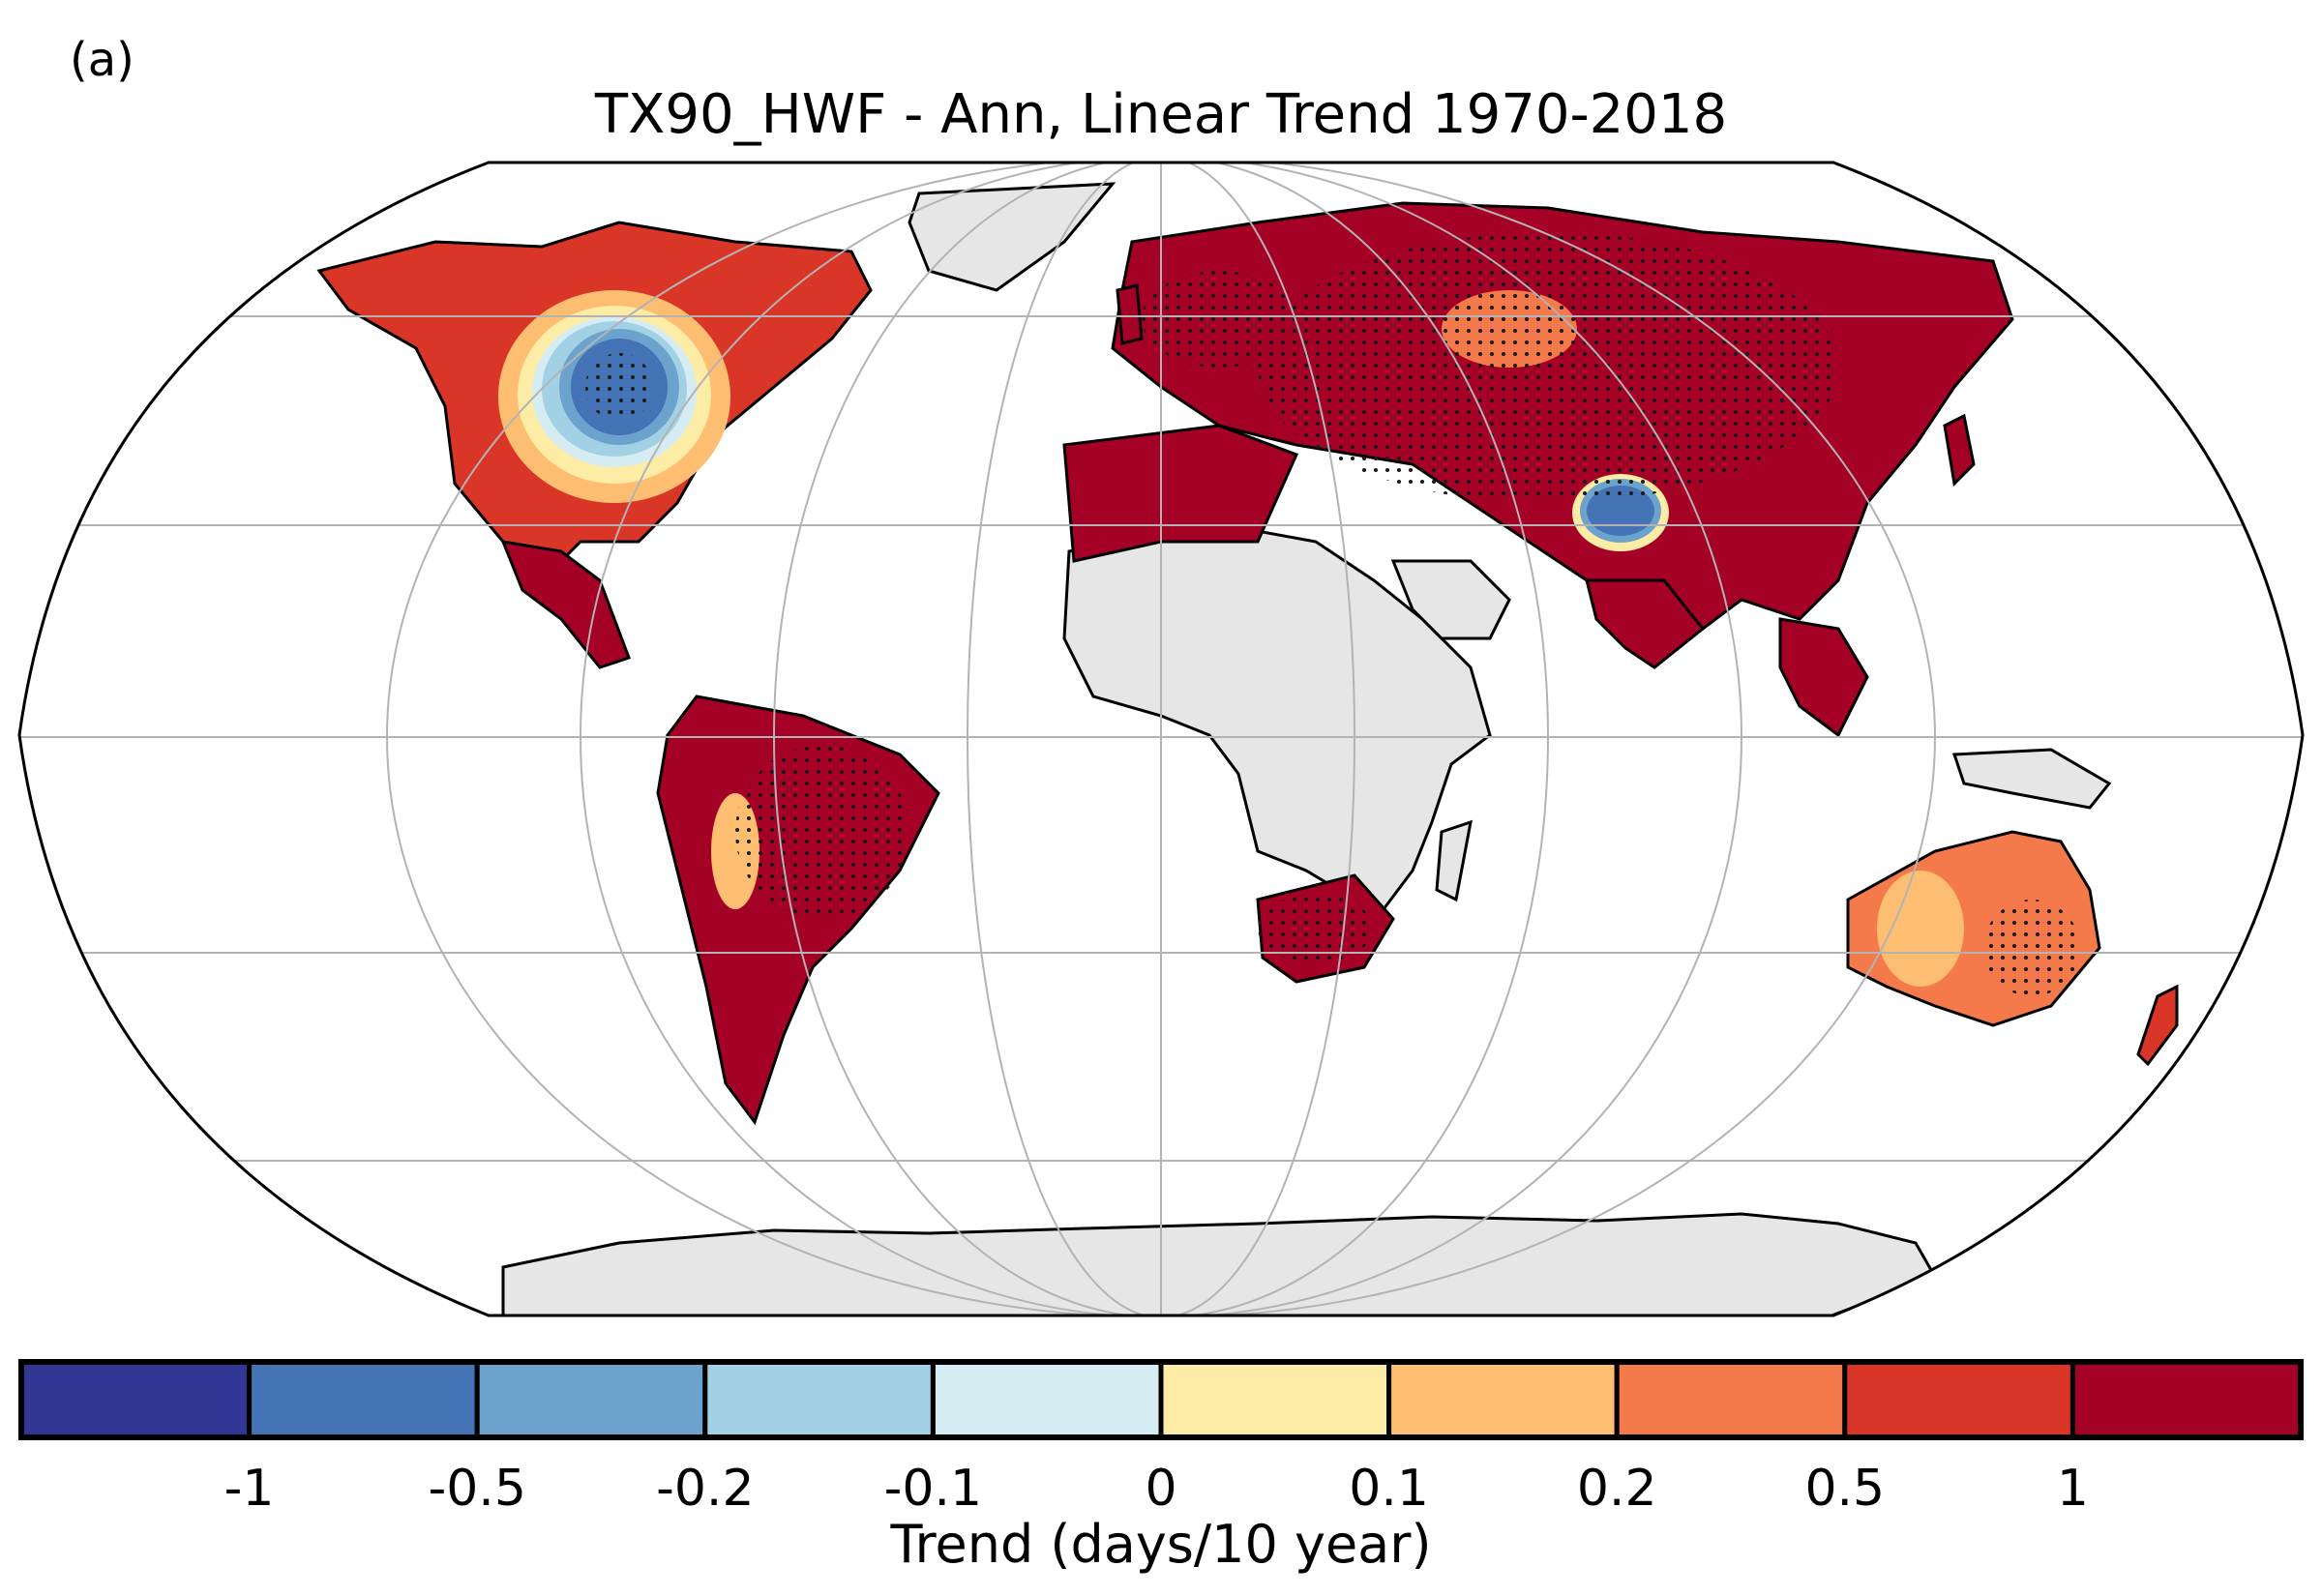  What do you see at coordinates (565, 604) in the screenshot?
I see `central-america` at bounding box center [565, 604].